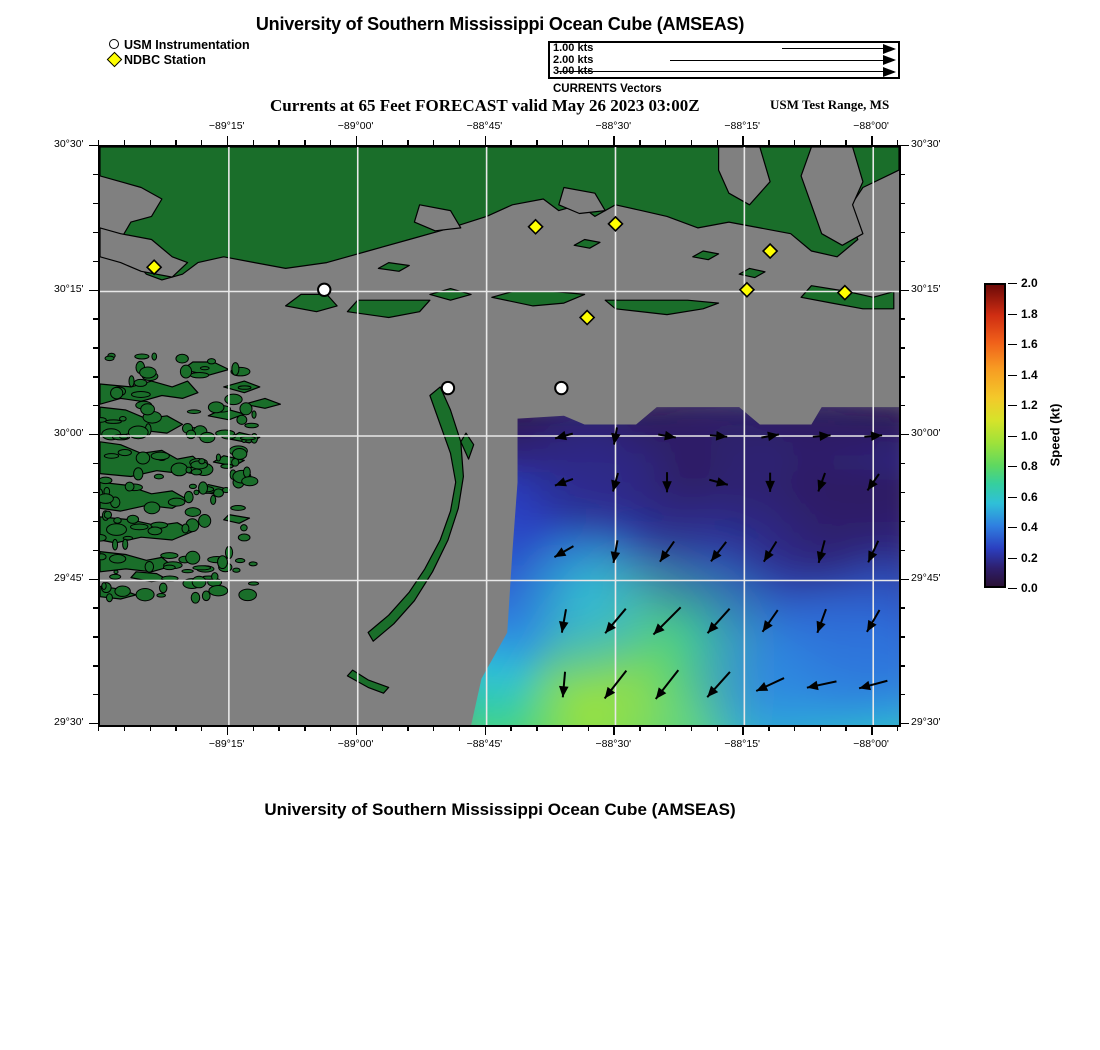 The width and height of the screenshot is (1100, 1050). Describe the element at coordinates (69, 577) in the screenshot. I see `lat-label-left: 29°45'` at that location.